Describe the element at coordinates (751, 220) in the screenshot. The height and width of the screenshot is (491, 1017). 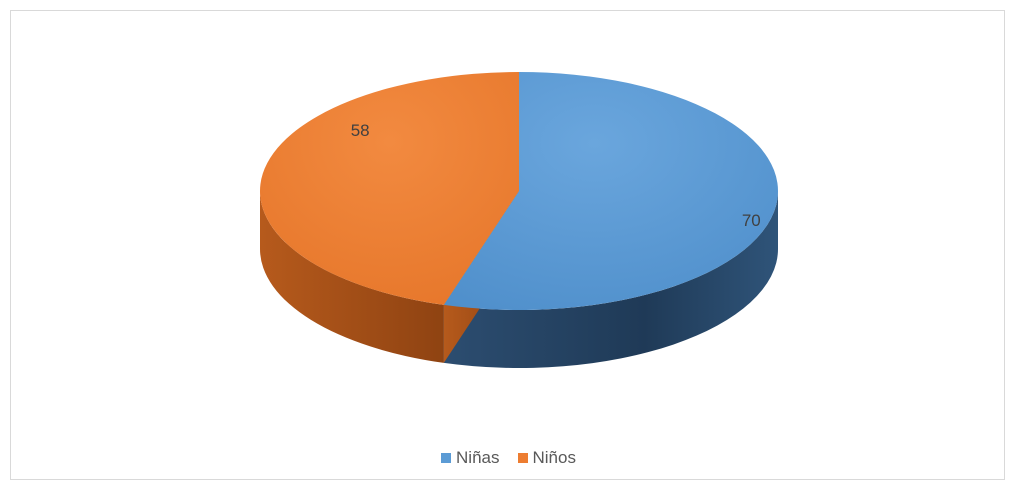
I see `data-label-ninas: 70` at that location.